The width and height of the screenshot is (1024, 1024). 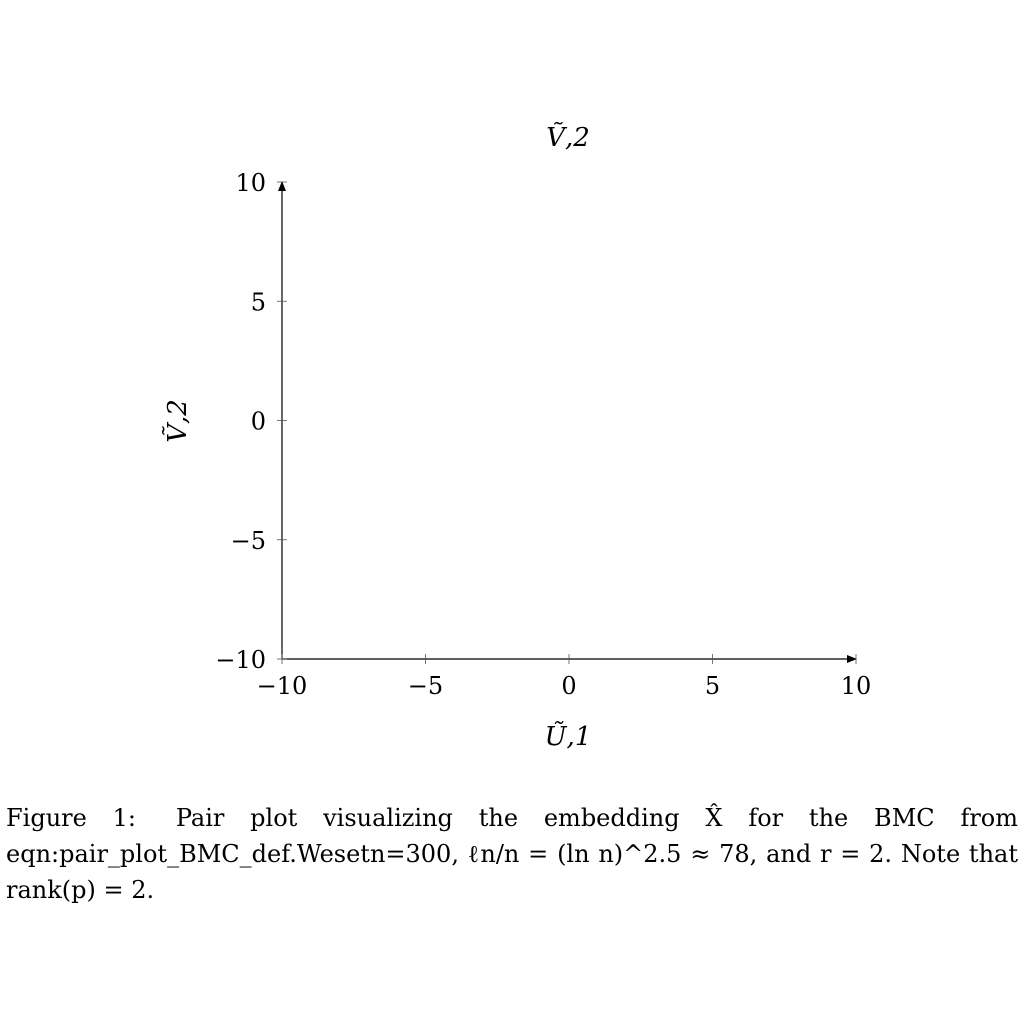 I want to click on caption-label: Figure 1:, so click(x=71, y=818).